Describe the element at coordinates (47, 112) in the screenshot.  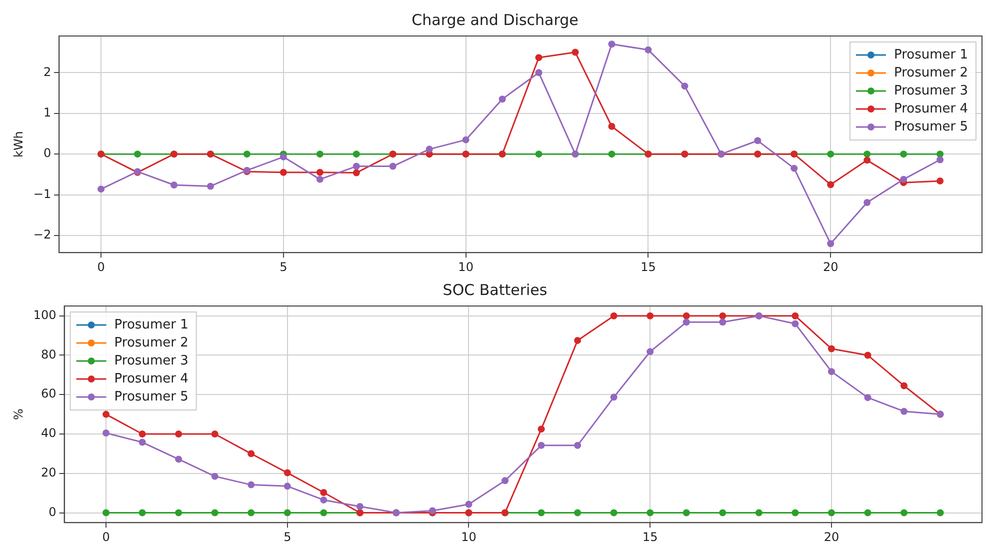
I see `y-tick-label: 1` at that location.